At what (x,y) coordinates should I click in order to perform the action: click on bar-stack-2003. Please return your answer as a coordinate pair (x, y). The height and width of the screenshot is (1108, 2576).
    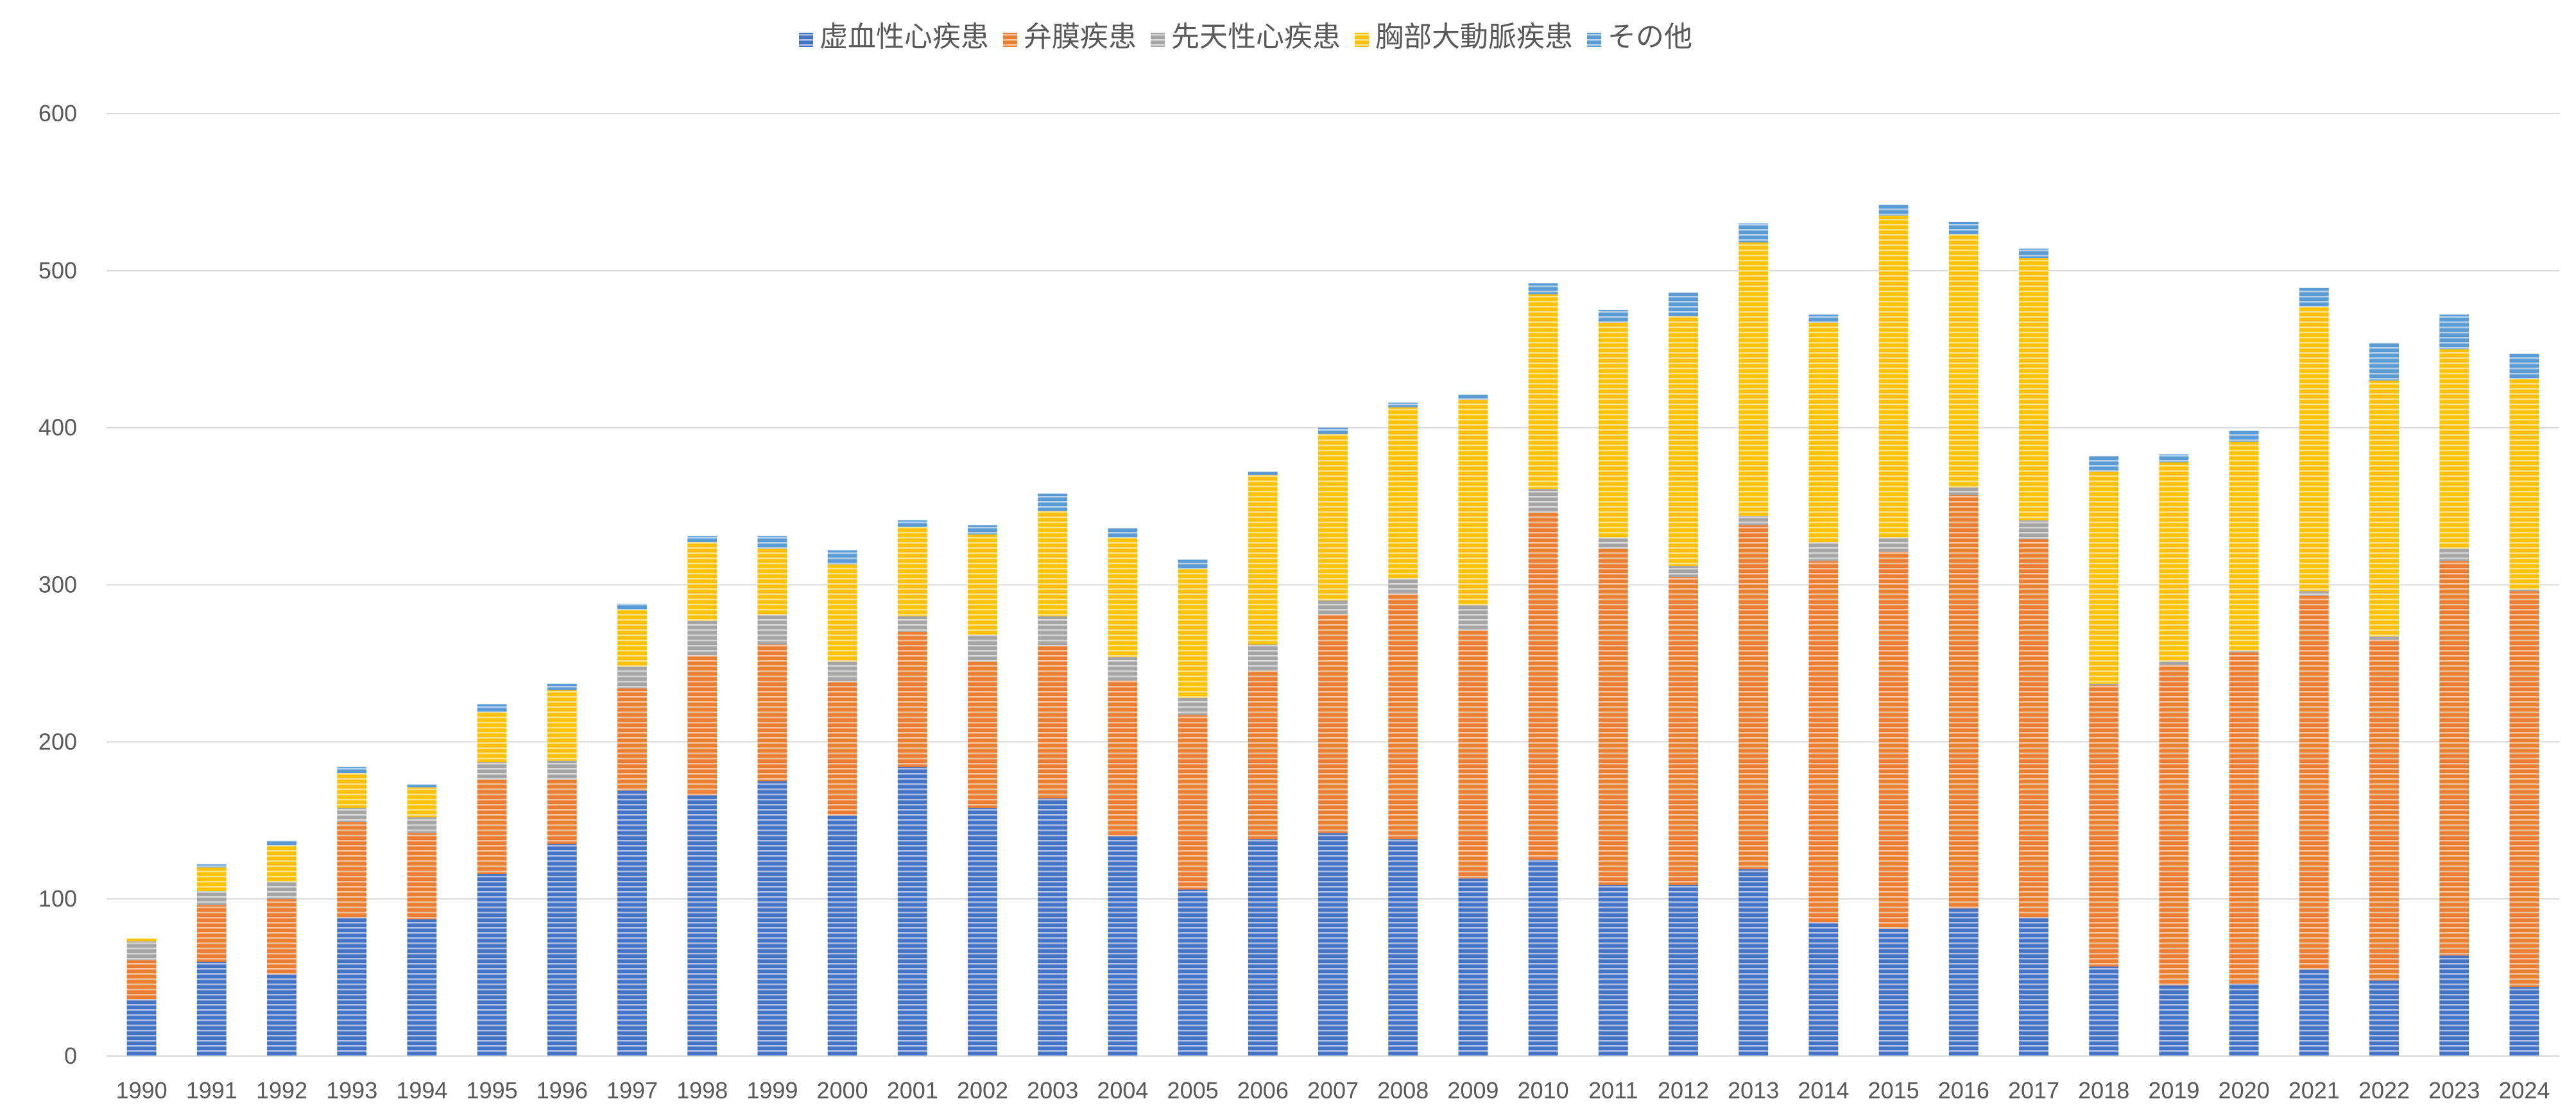
    Looking at the image, I should click on (1053, 774).